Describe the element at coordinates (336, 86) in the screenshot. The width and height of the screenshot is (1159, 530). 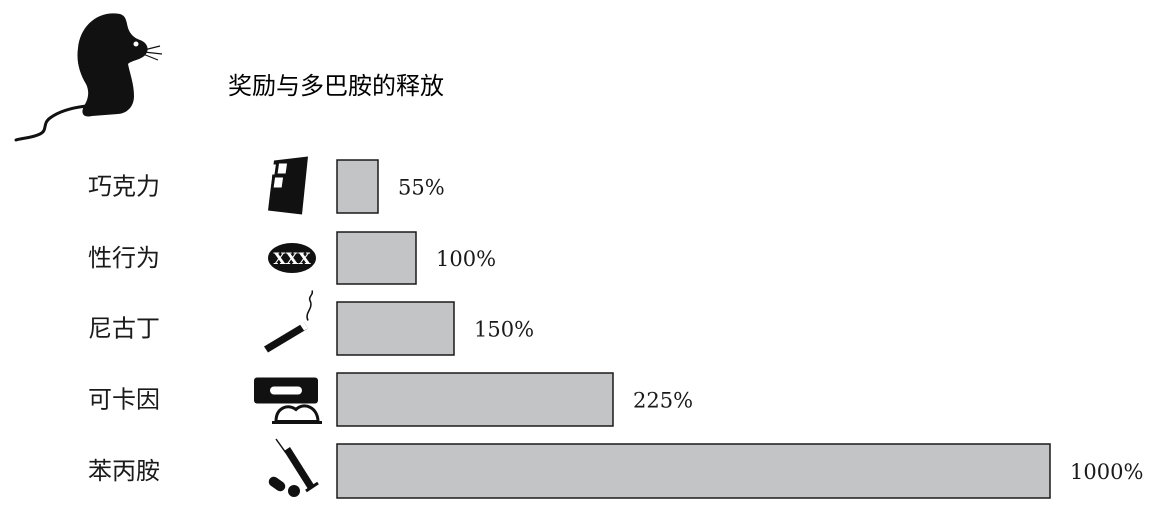
I see `chart-title: 奖励与多巴胺的释放` at that location.